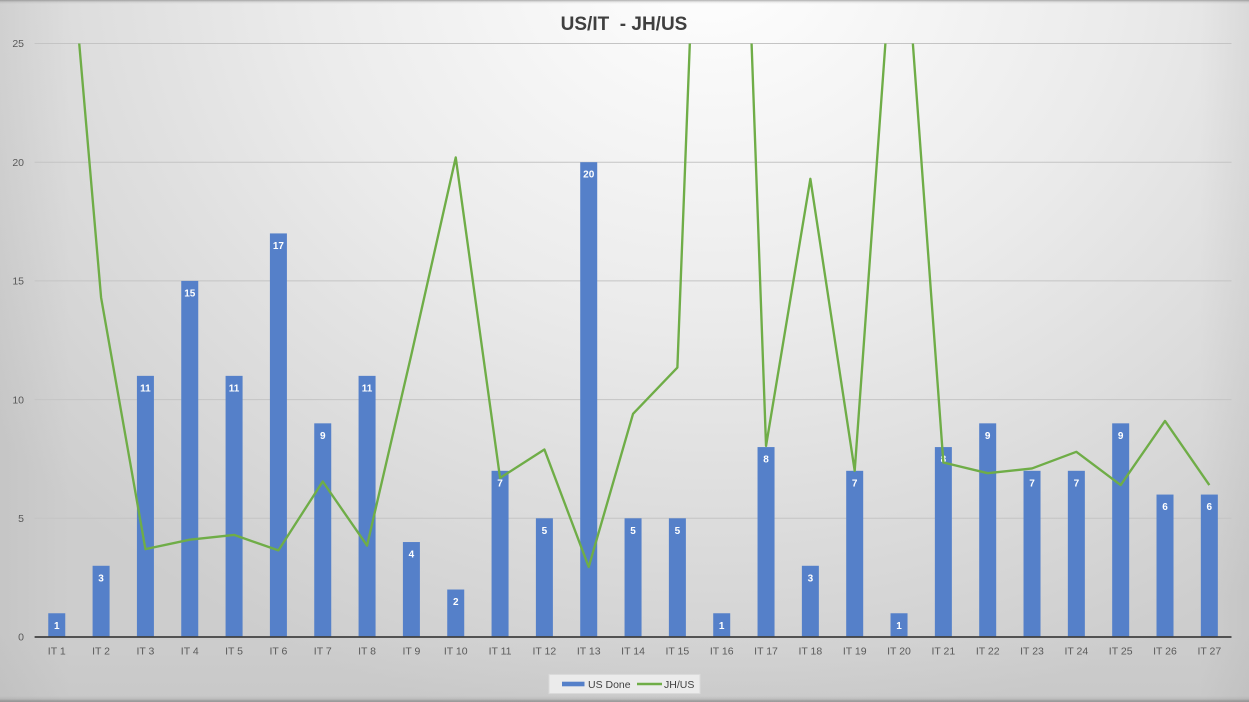 The height and width of the screenshot is (702, 1249). Describe the element at coordinates (1032, 652) in the screenshot. I see `svg-text: IT 23` at that location.